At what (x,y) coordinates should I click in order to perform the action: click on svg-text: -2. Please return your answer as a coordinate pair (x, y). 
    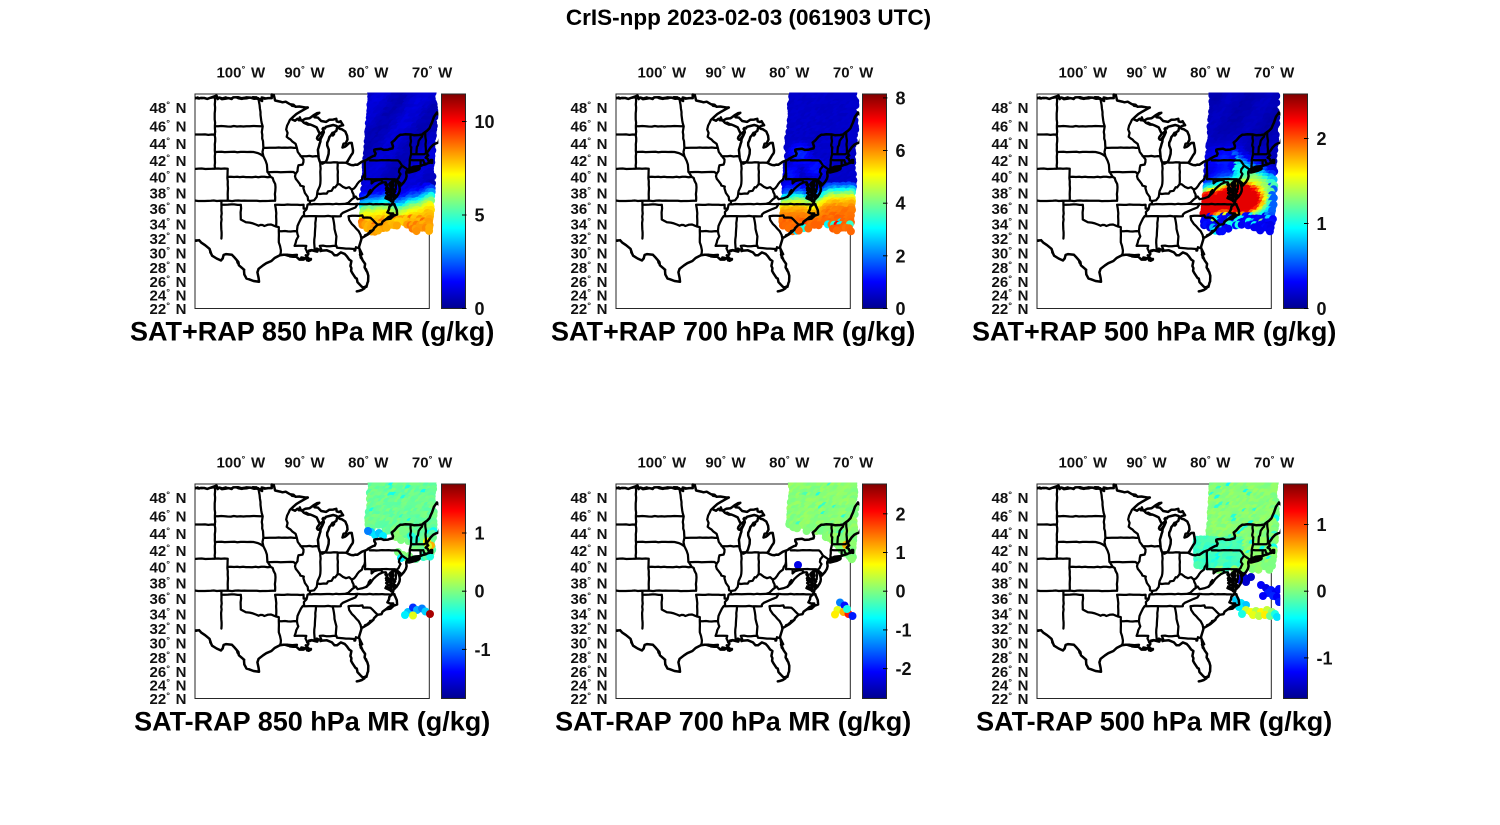
    Looking at the image, I should click on (904, 669).